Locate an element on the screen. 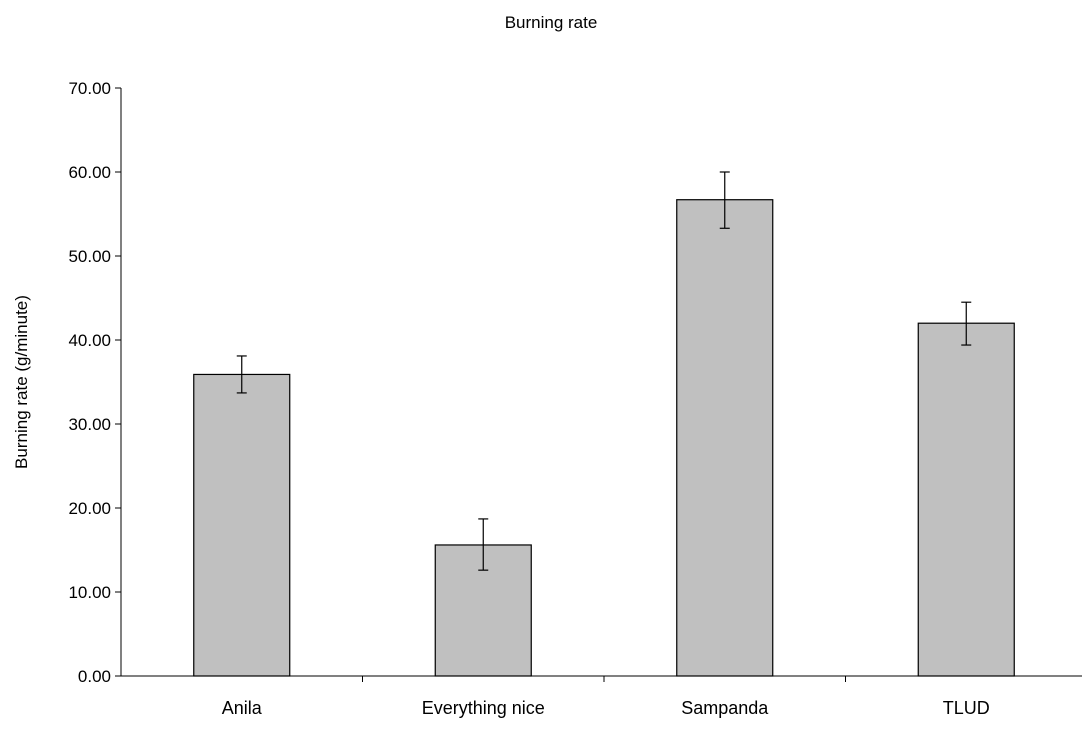 Image resolution: width=1082 pixels, height=731 pixels. chart-title: Burning rate is located at coordinates (551, 22).